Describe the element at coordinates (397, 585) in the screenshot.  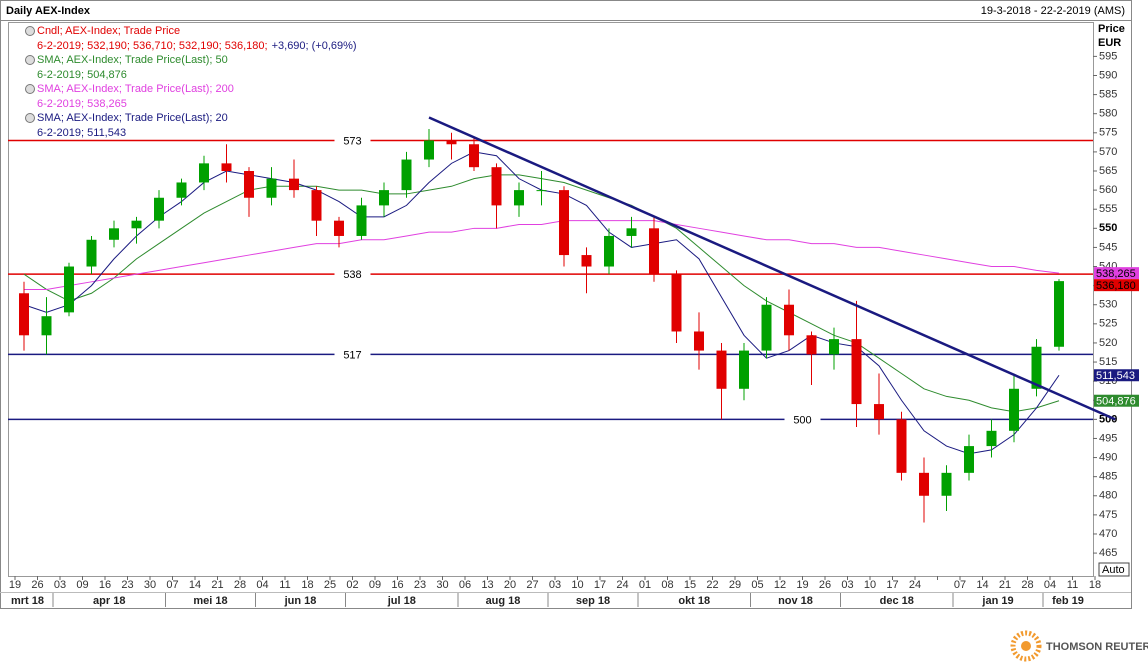
I see `x-tick-label: 16` at that location.